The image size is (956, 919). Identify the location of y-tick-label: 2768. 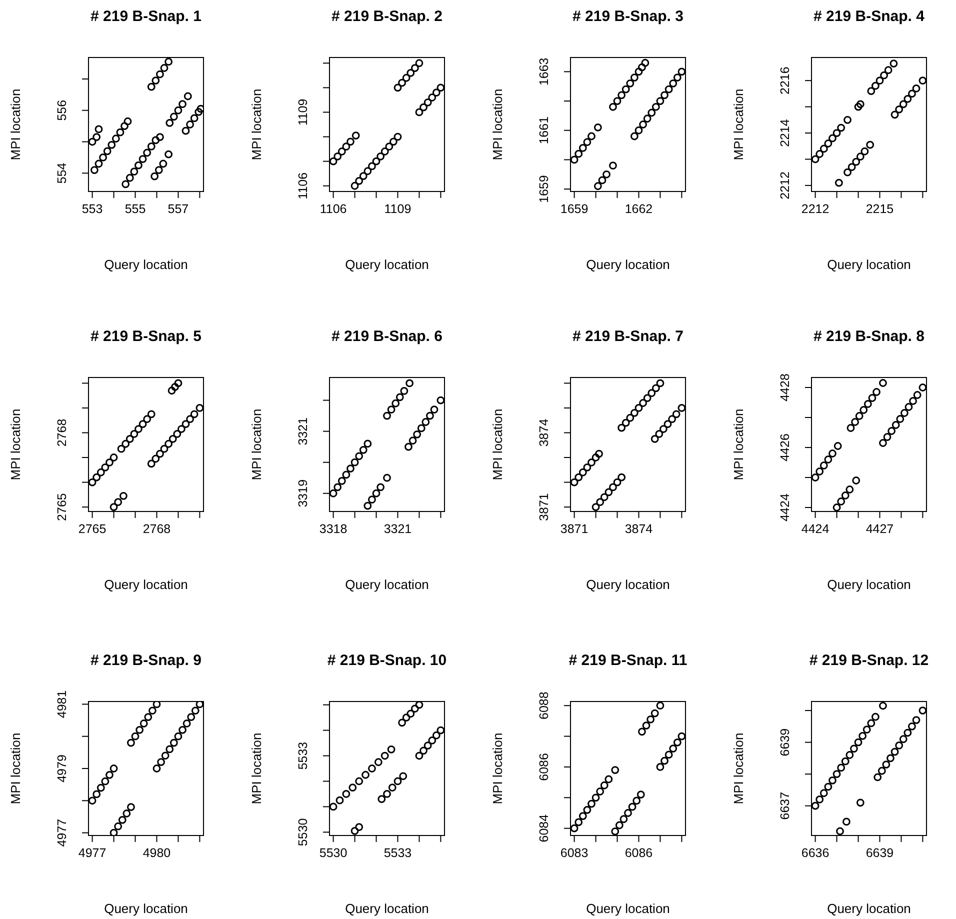
(62, 432).